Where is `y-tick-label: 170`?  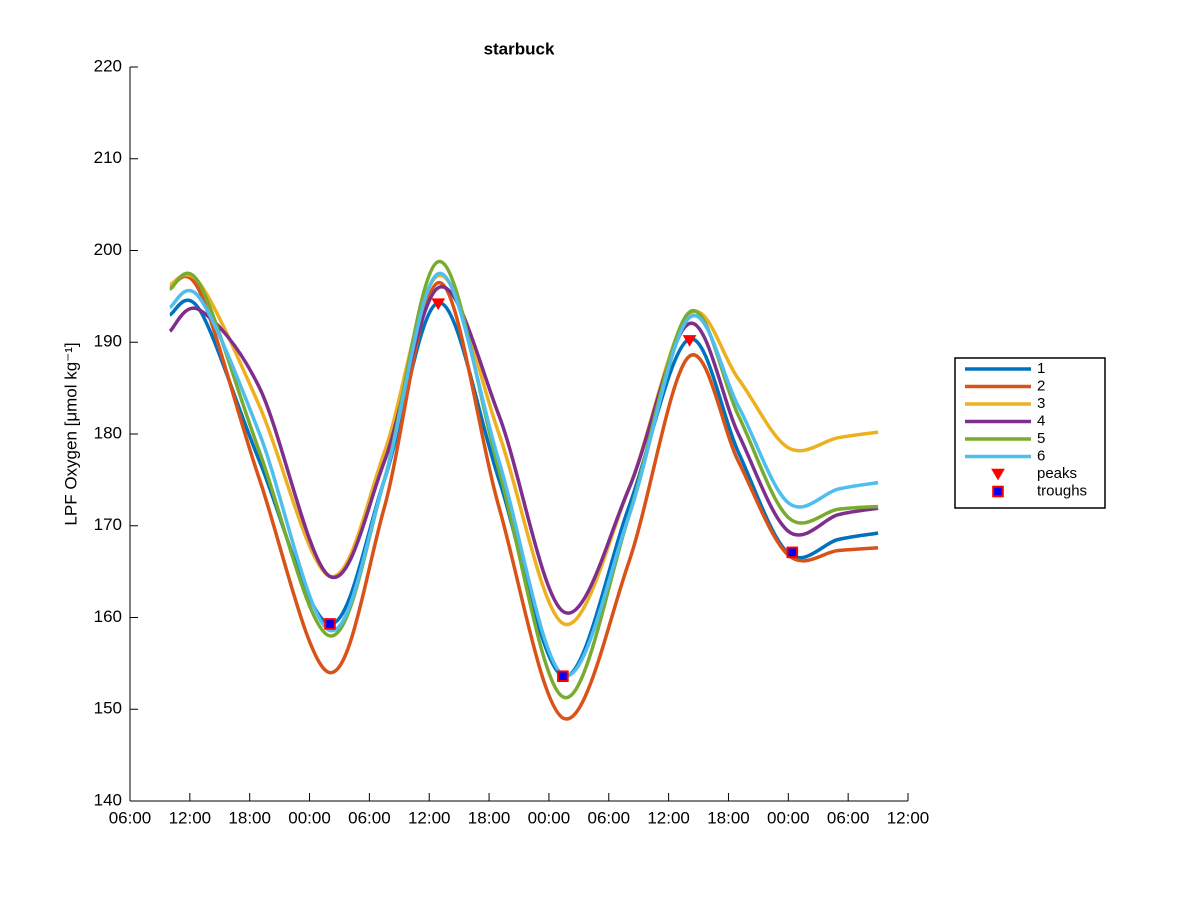
y-tick-label: 170 is located at coordinates (108, 524).